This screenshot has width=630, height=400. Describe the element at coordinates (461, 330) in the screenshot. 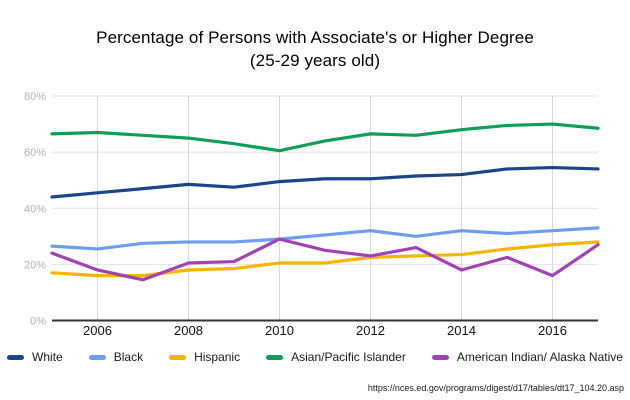

I see `x-tick-label: 2014` at that location.